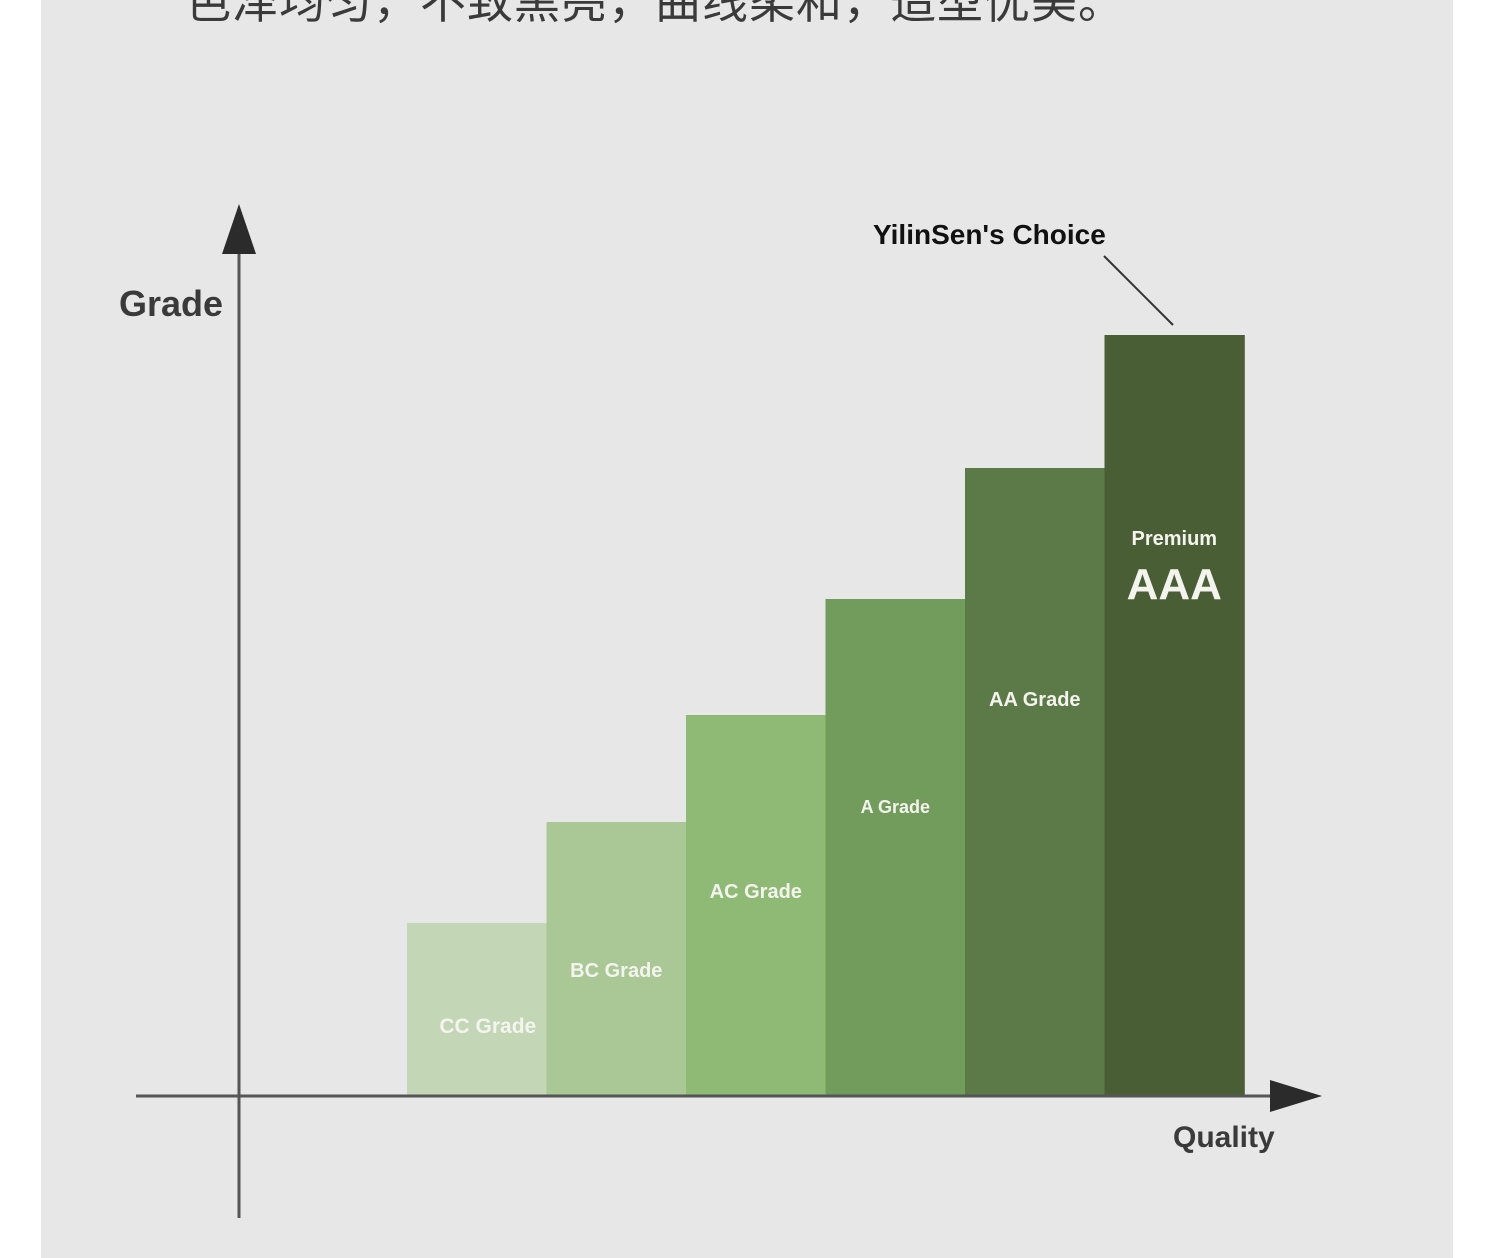 The image size is (1500, 1258). What do you see at coordinates (655, 14) in the screenshot?
I see `header-caption: 色泽均匀，不致黑亮，曲线柔和，造型优美。` at bounding box center [655, 14].